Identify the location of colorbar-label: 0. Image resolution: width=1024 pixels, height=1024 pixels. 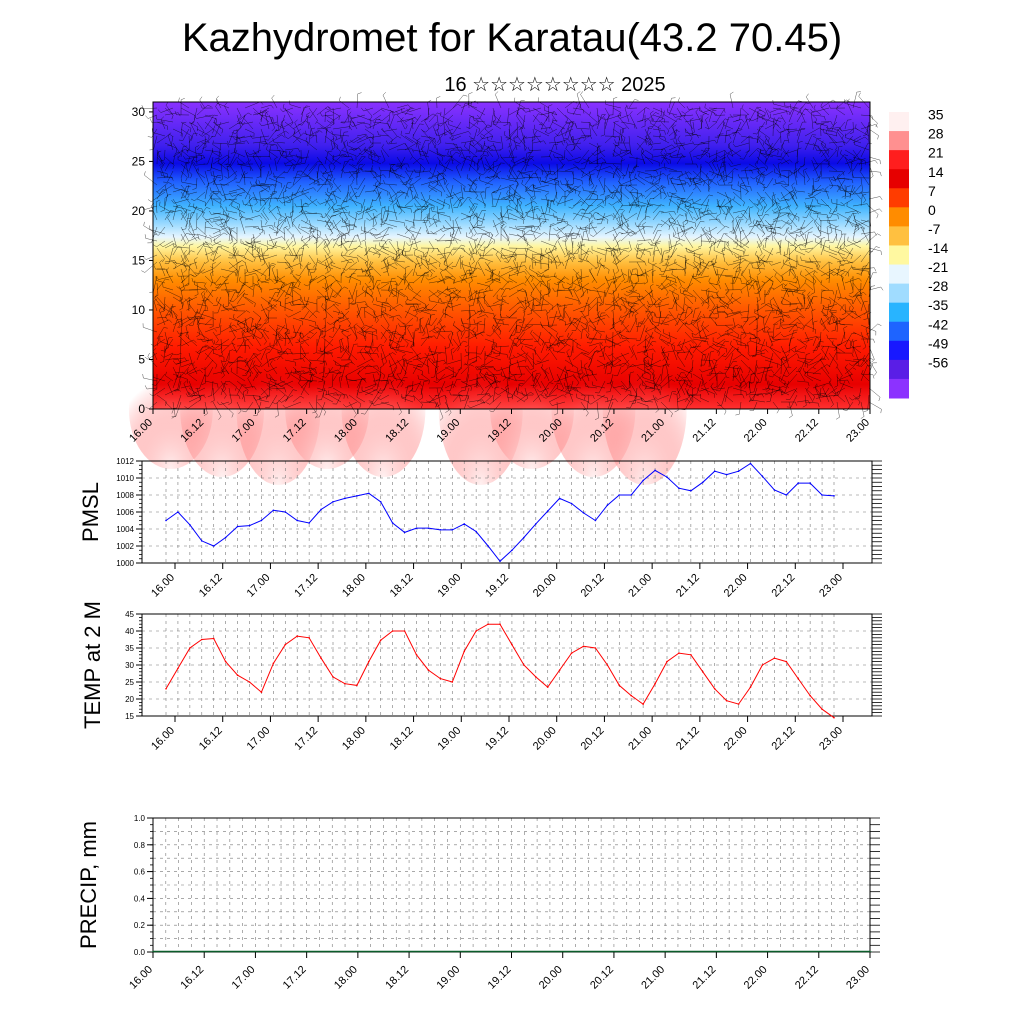
(932, 210).